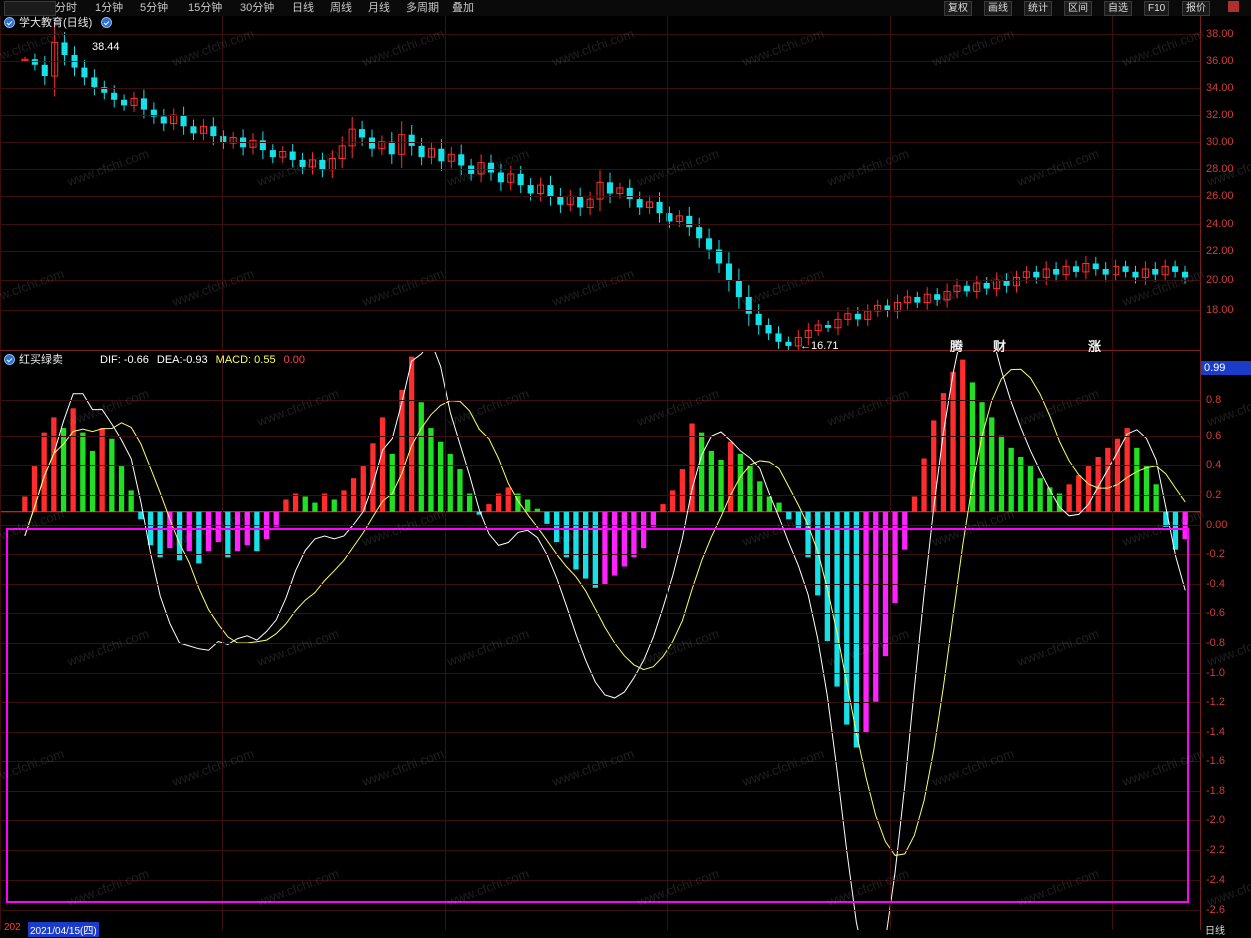 The image size is (1251, 938). I want to click on macd-axis-tick-14: -1.8, so click(1215, 791).